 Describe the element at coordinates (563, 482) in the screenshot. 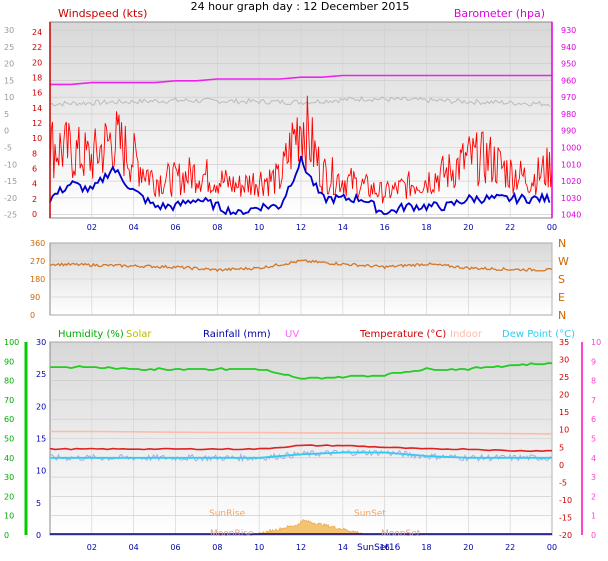

I see `temp-tick: -5` at that location.